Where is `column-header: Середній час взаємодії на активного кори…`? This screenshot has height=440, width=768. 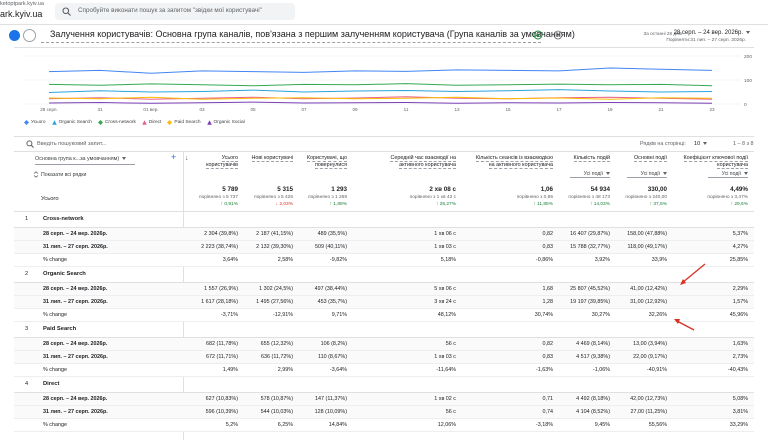
column-header: Середній час взаємодії на активного кори… is located at coordinates (414, 162).